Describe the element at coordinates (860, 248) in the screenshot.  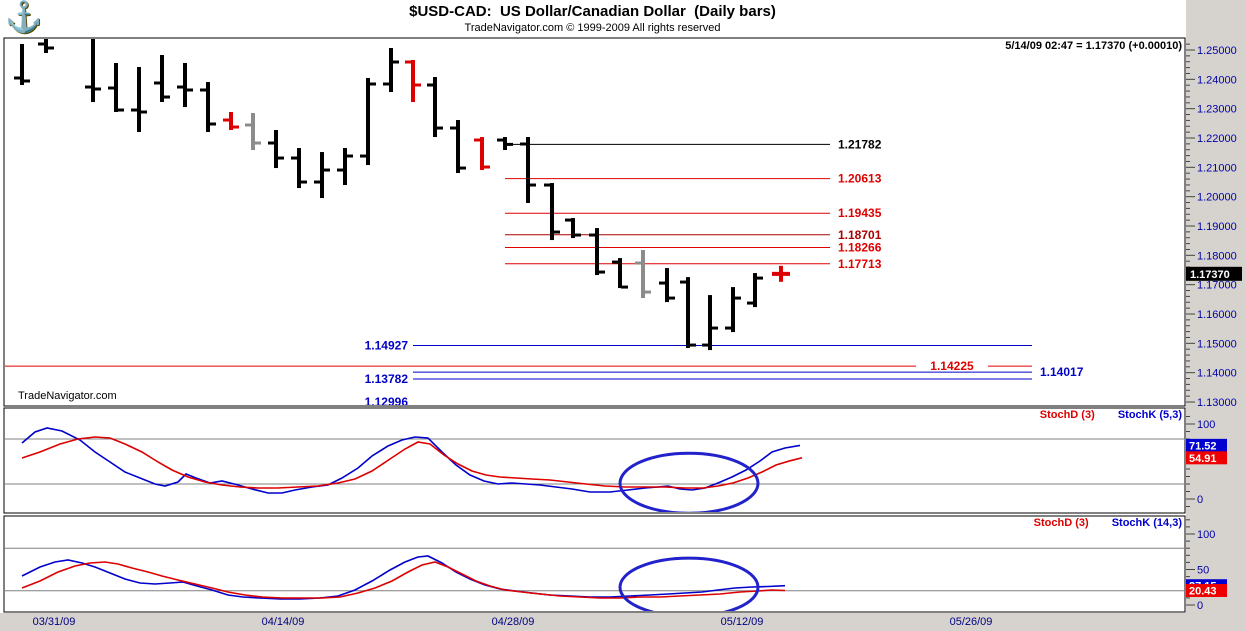
I see `price-level-label: 1.18266` at that location.